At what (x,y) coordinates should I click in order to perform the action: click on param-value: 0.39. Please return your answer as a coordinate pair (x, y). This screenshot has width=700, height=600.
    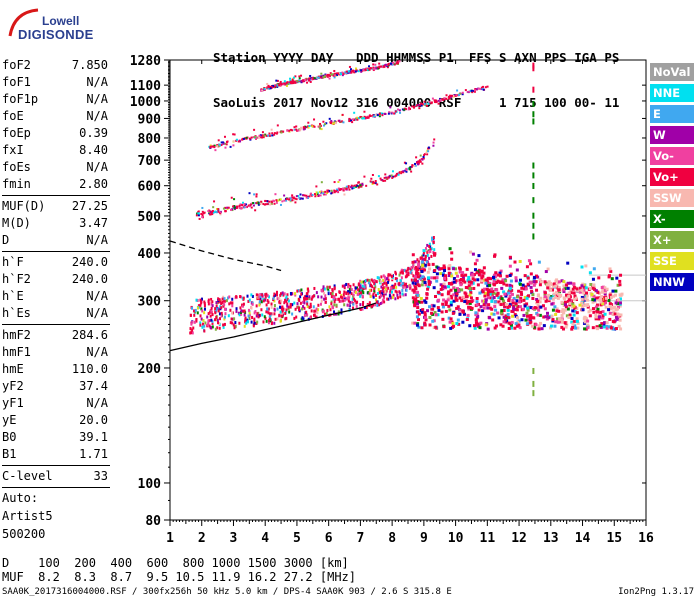
    Looking at the image, I should click on (93, 133).